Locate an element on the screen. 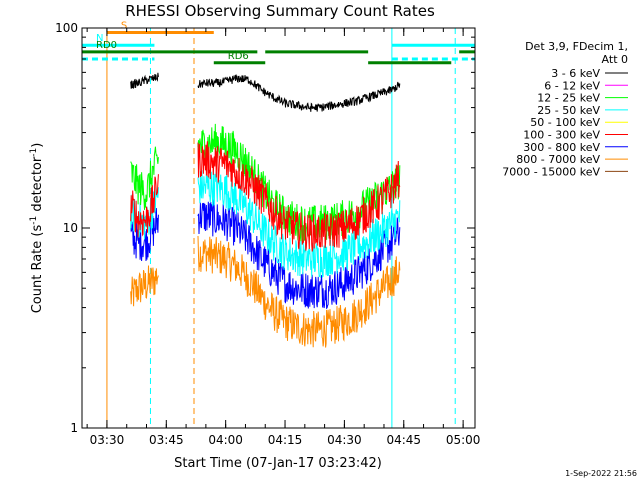 Image resolution: width=640 pixels, height=480 pixels. legend-label: 800 - 7000 keV is located at coordinates (558, 159).